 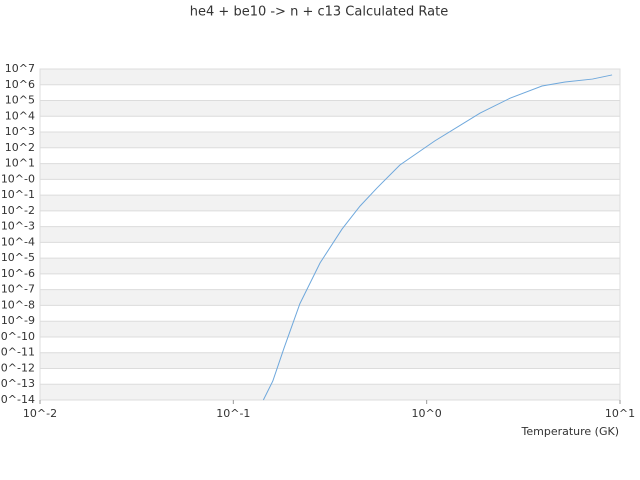 I want to click on y-tick-label: 10^-10, so click(x=17, y=336).